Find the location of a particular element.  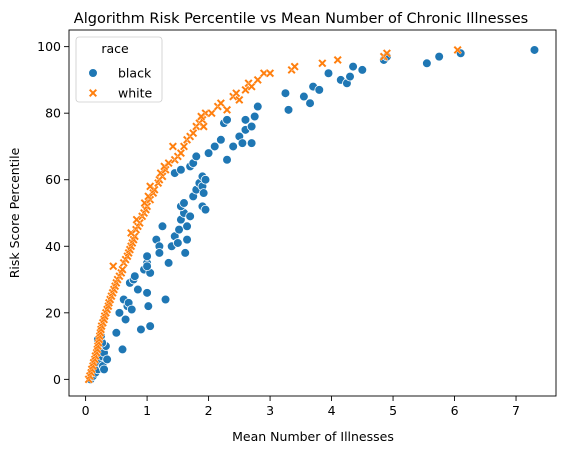

x-tick-label: 5 is located at coordinates (393, 410).